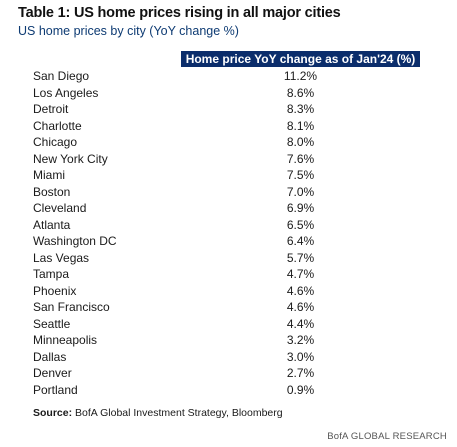 The width and height of the screenshot is (457, 447). What do you see at coordinates (50, 356) in the screenshot?
I see `city-name: Dallas` at bounding box center [50, 356].